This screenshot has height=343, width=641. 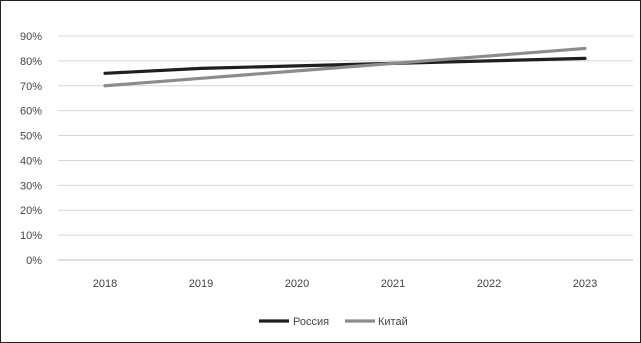 What do you see at coordinates (393, 322) in the screenshot?
I see `legend-label-china: Китай` at bounding box center [393, 322].